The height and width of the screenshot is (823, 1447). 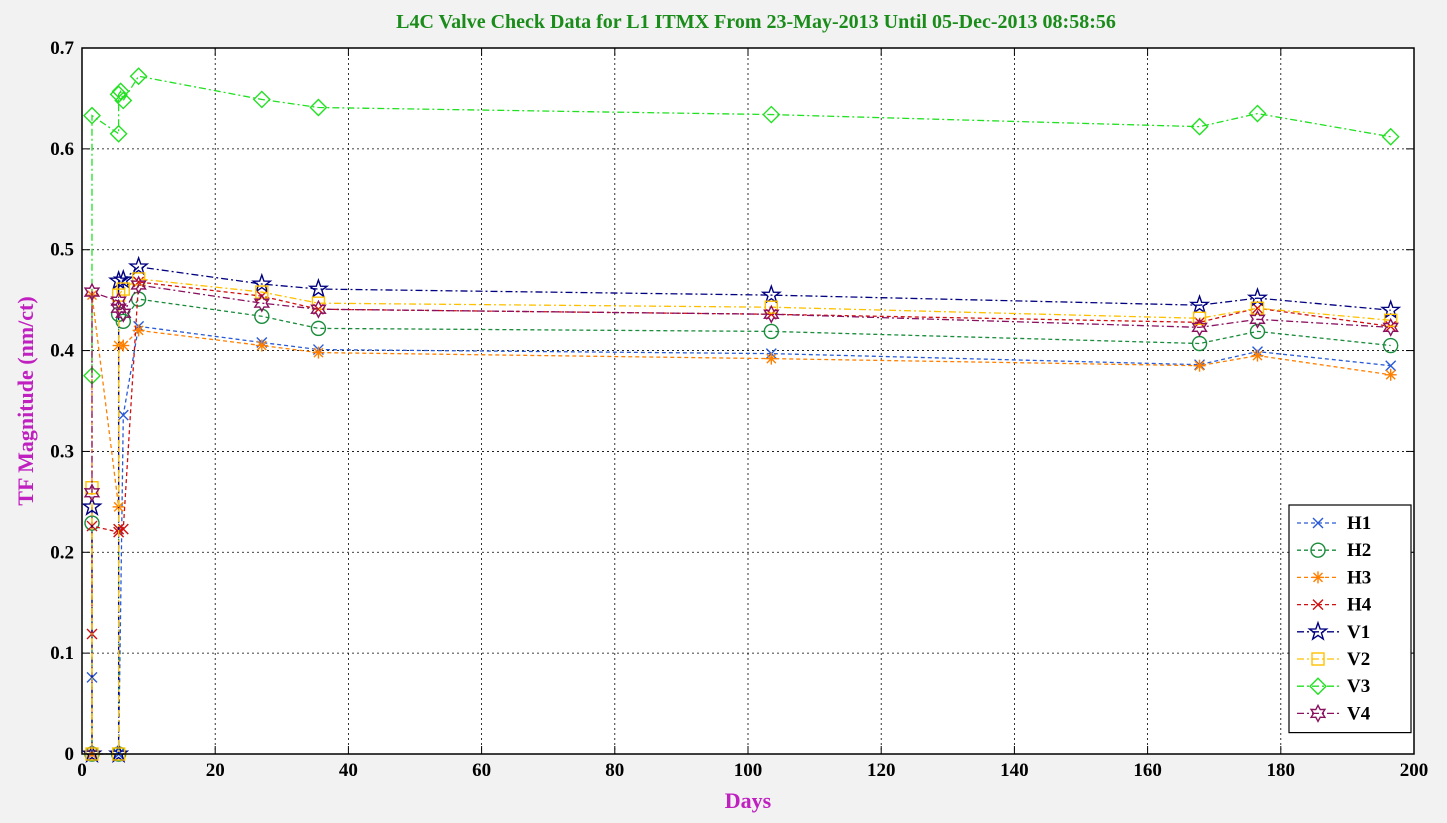 I want to click on y-tick-label: 0.2, so click(x=62, y=552).